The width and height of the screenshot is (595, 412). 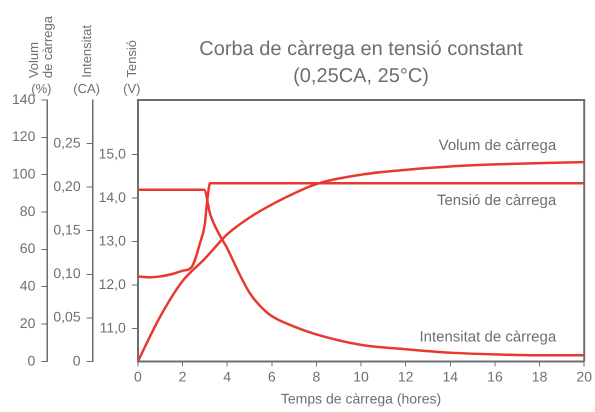 What do you see at coordinates (227, 376) in the screenshot?
I see `x-tick-label: 4` at bounding box center [227, 376].